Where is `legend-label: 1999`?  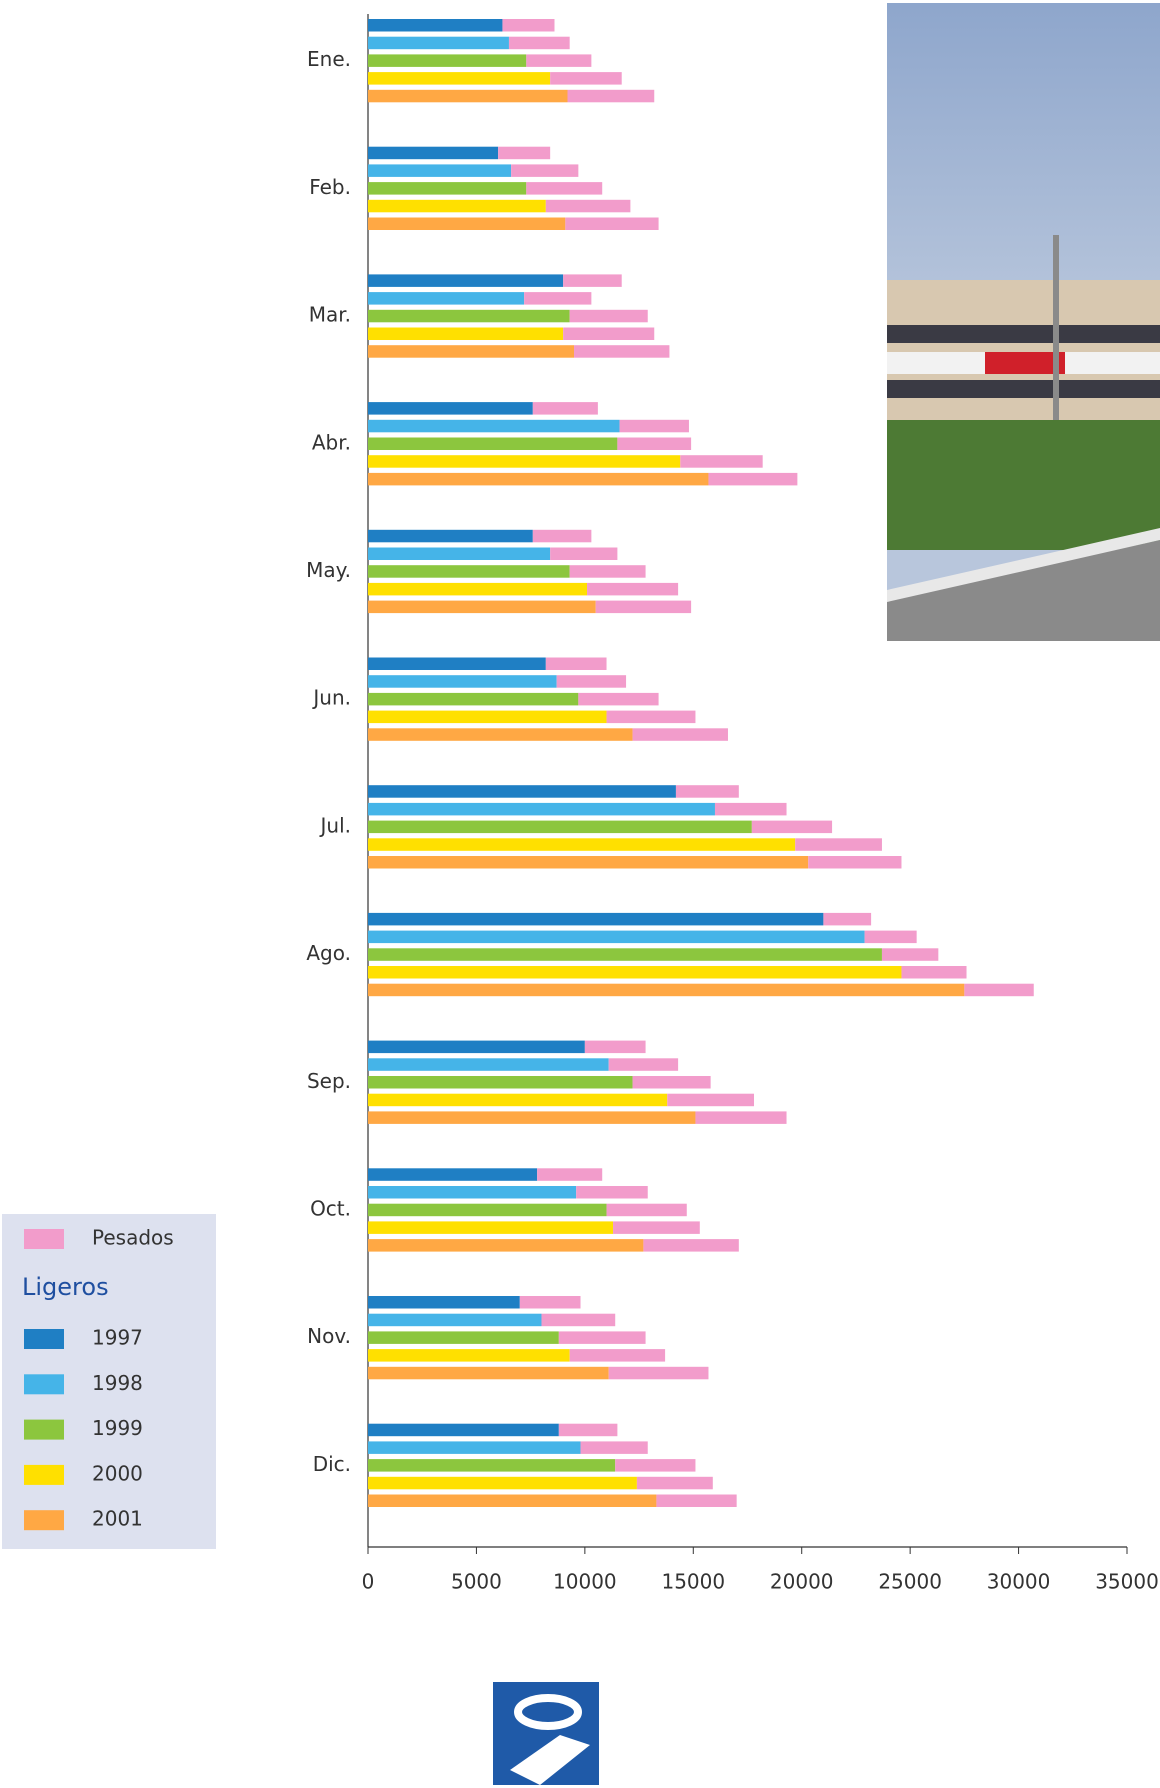 legend-label: 1999 is located at coordinates (117, 1428).